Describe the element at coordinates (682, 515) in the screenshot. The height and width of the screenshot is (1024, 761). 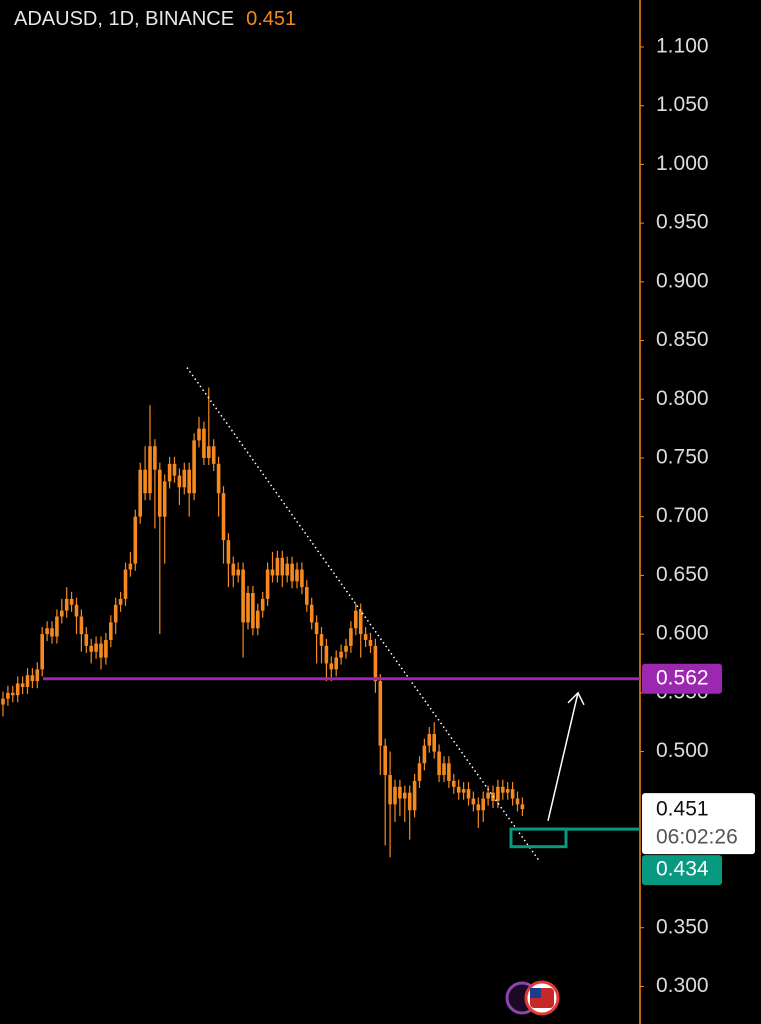
I see `y-tick-label: 0.700` at that location.